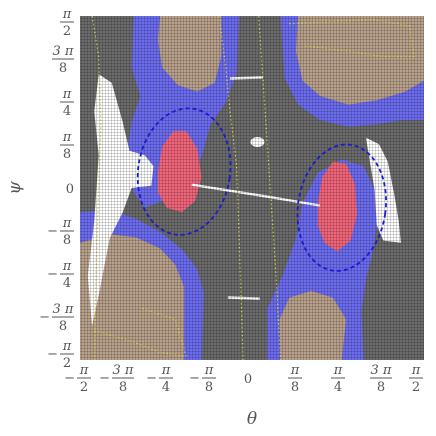 The image size is (436, 436). What do you see at coordinates (44, 317) in the screenshot?
I see `y-tick-7-sign: −` at bounding box center [44, 317].